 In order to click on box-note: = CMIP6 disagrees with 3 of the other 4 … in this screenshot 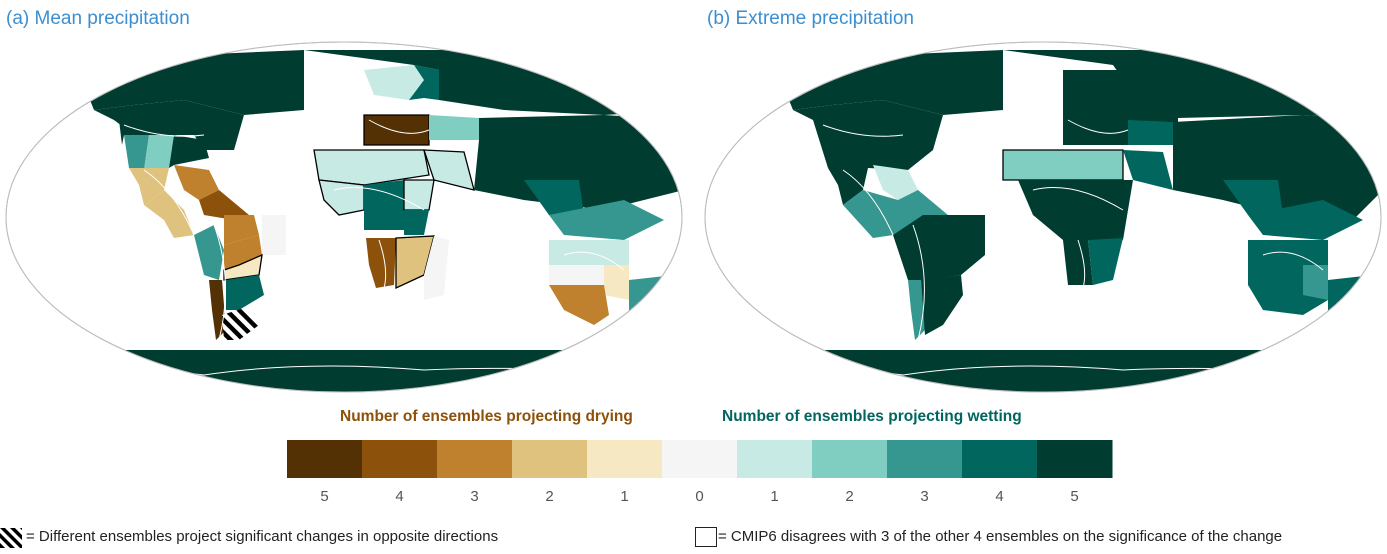, I will do `click(1000, 536)`.